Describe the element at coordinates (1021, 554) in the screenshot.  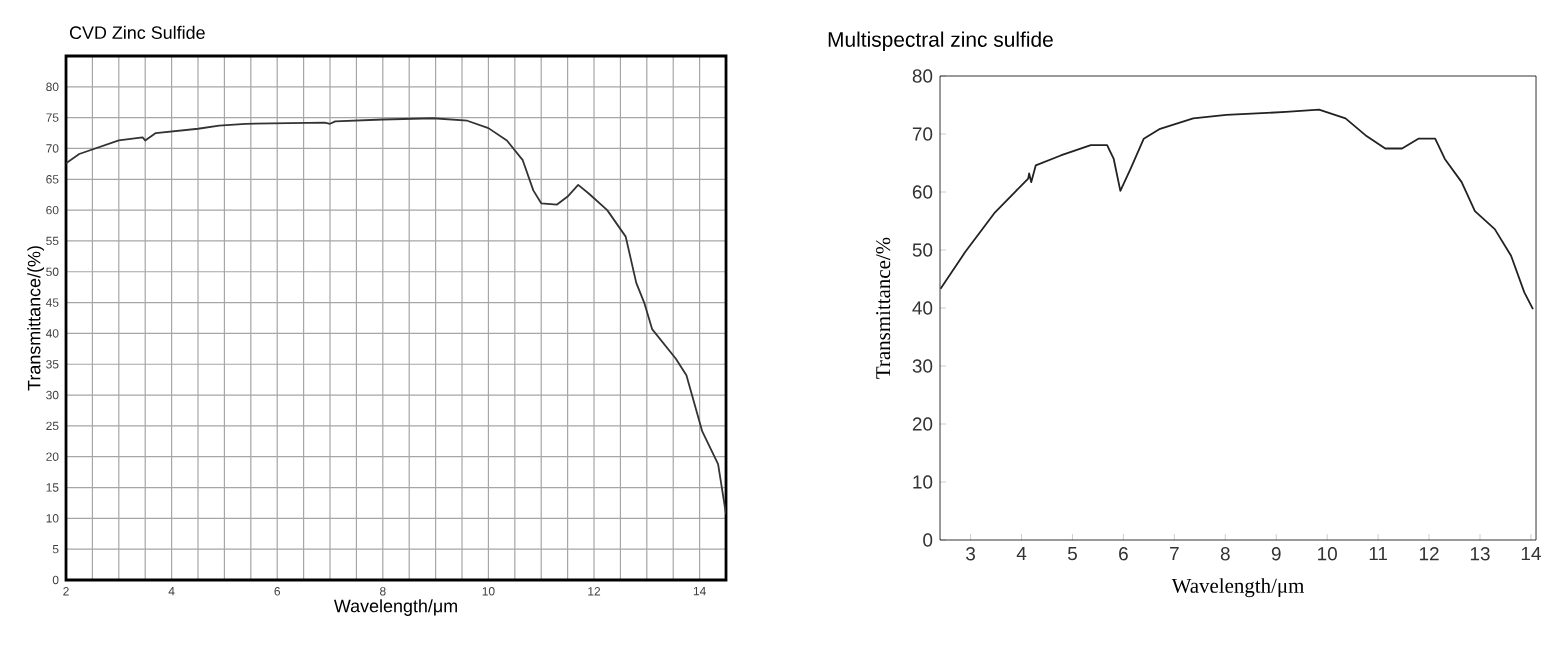
I see `x-tick-label: 4` at that location.